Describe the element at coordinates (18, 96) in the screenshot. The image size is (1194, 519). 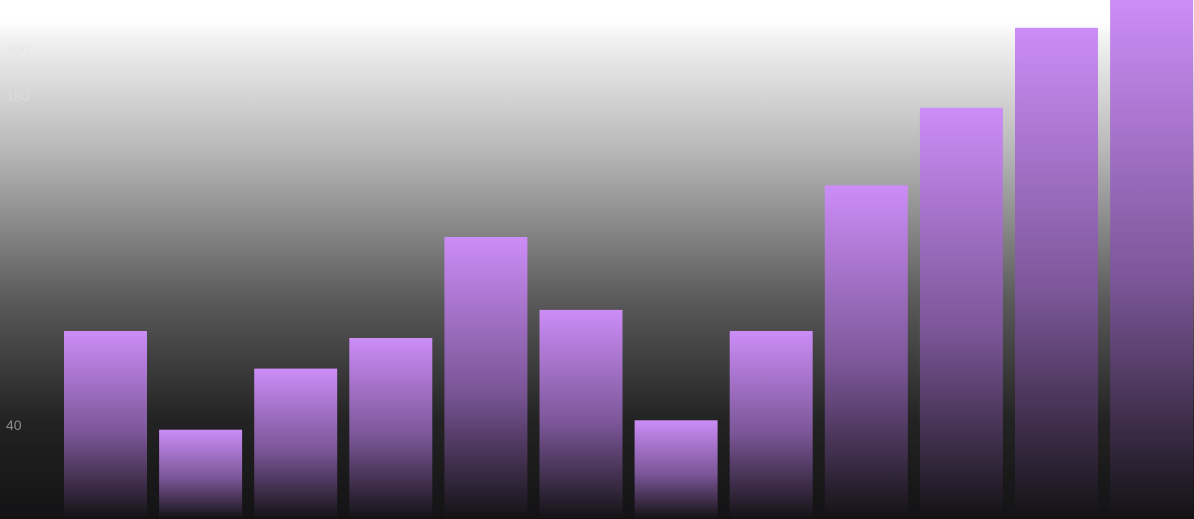
I see `y-tick-label: 180` at that location.